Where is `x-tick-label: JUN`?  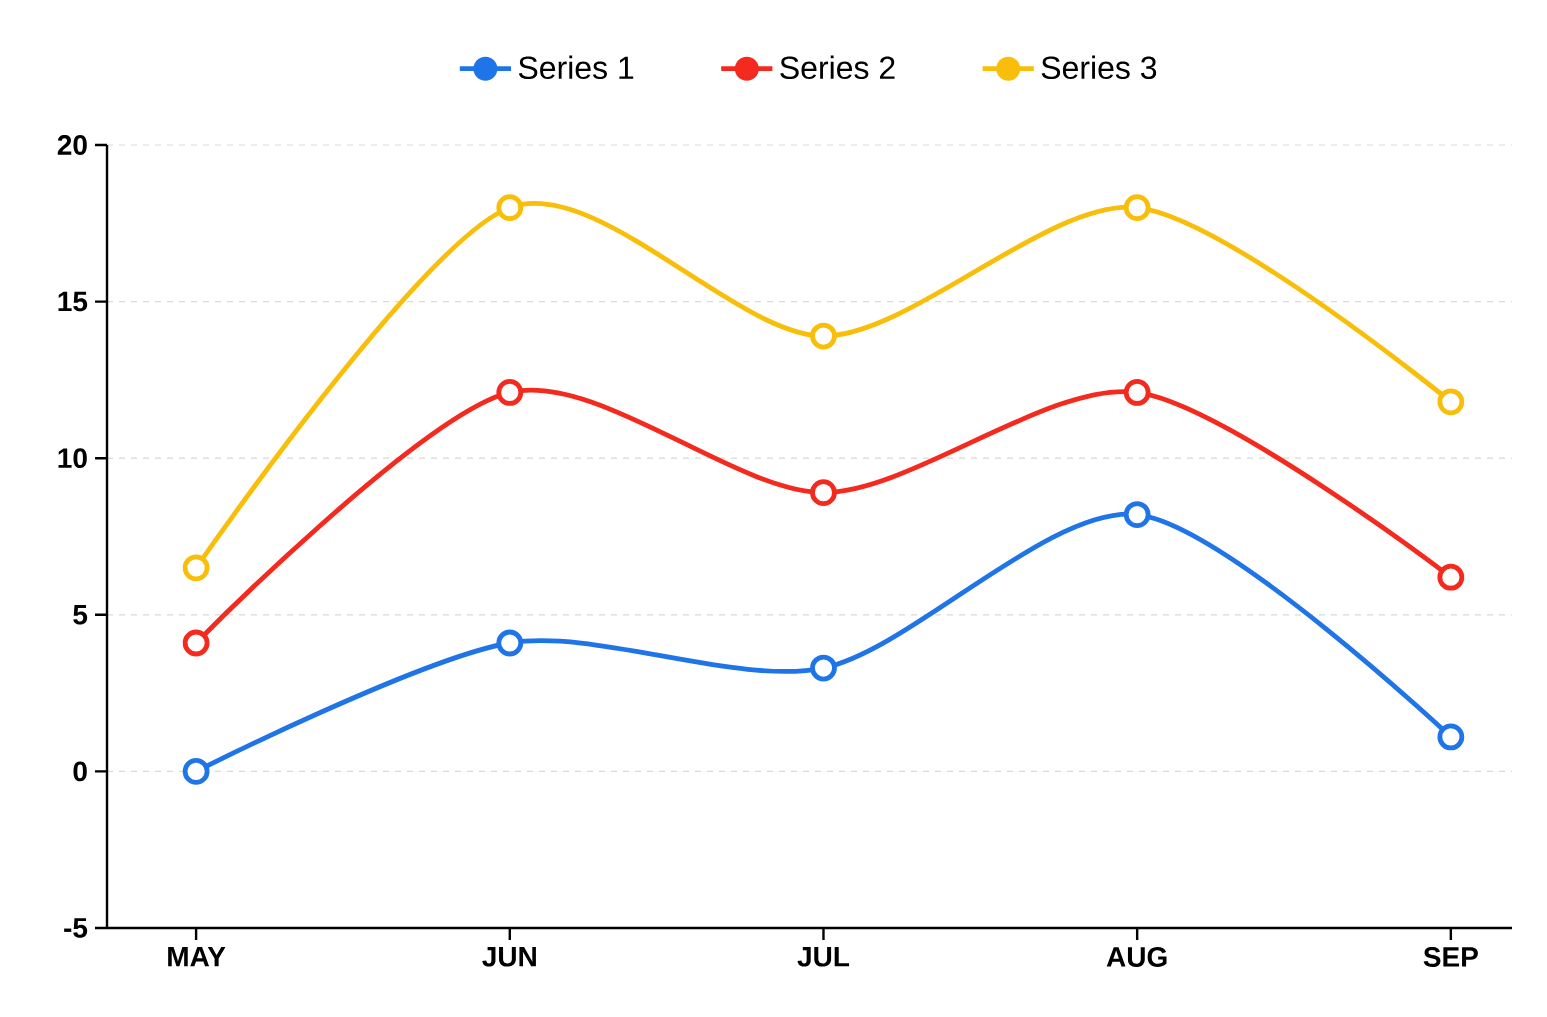 x-tick-label: JUN is located at coordinates (509, 957).